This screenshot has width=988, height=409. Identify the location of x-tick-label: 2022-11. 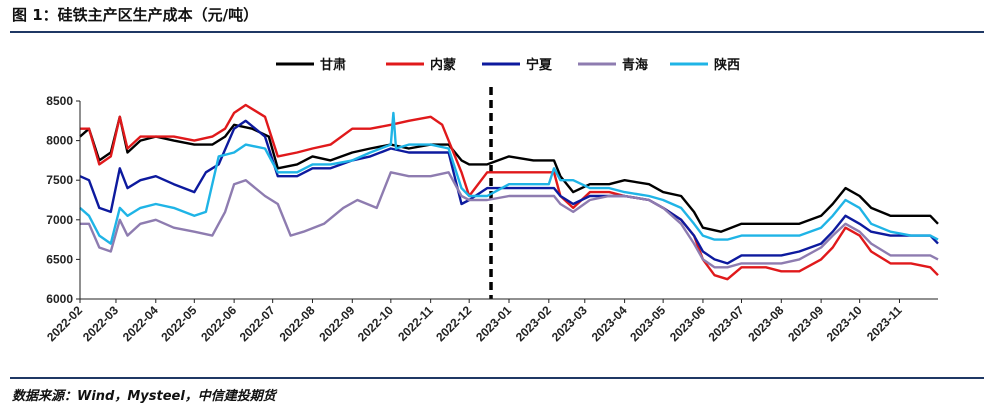
(415, 323).